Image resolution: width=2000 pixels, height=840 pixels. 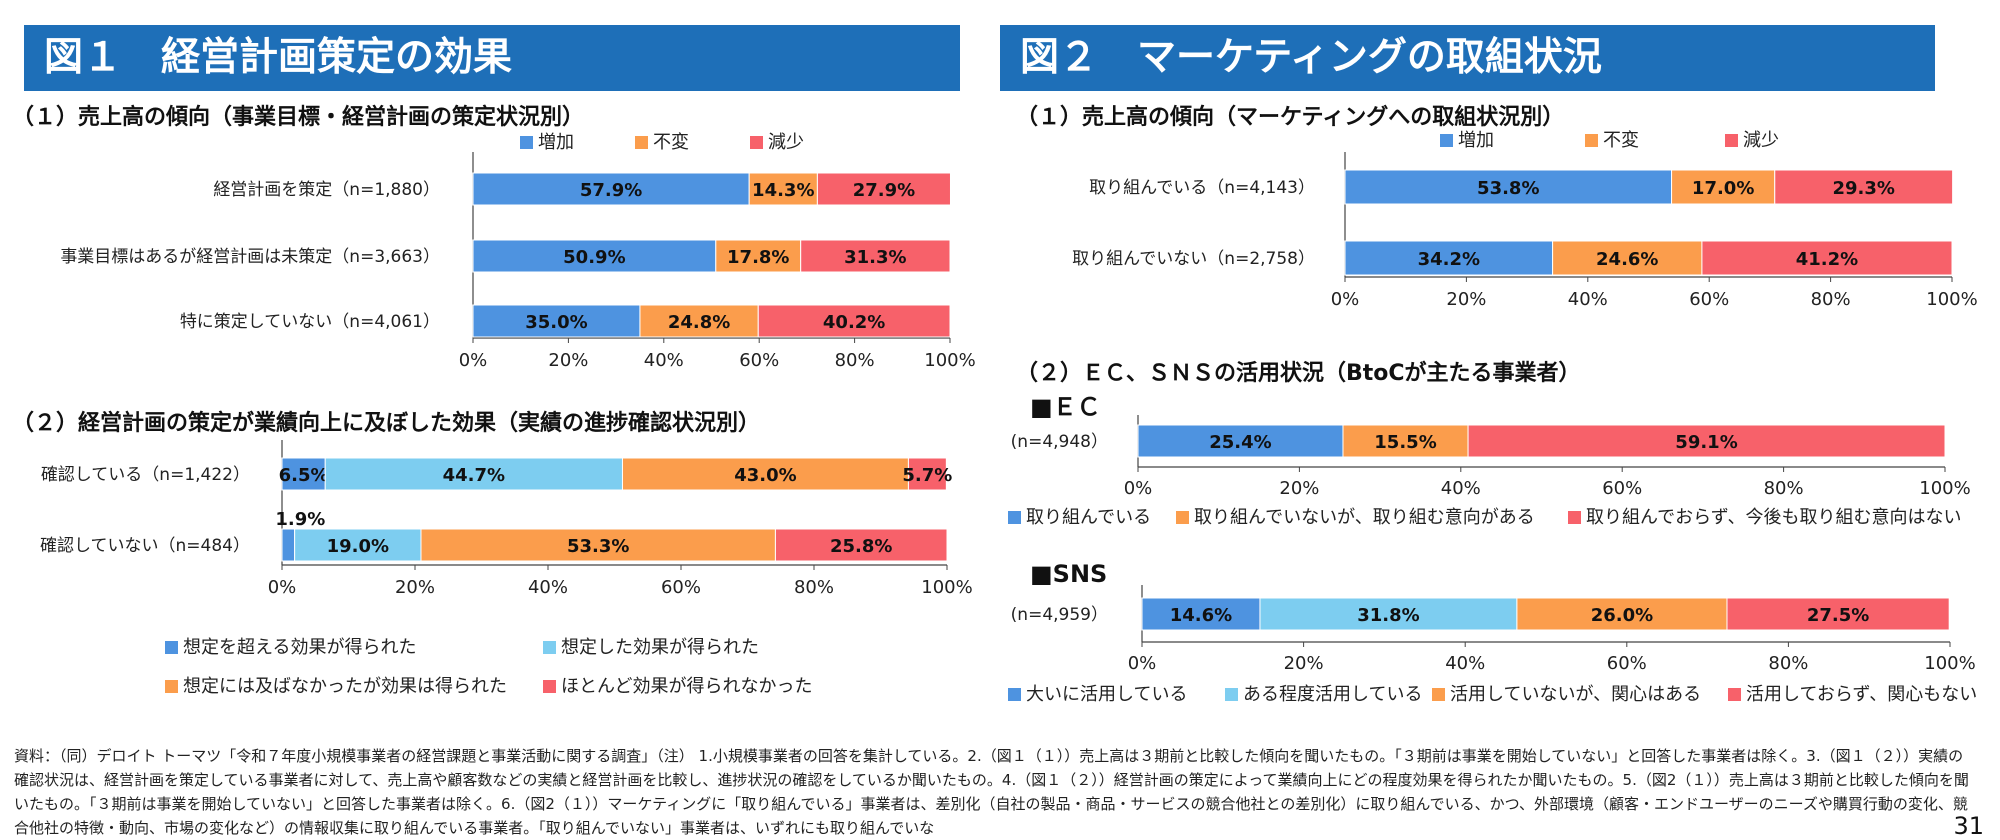 I want to click on data-label: 5.7%, so click(x=927, y=475).